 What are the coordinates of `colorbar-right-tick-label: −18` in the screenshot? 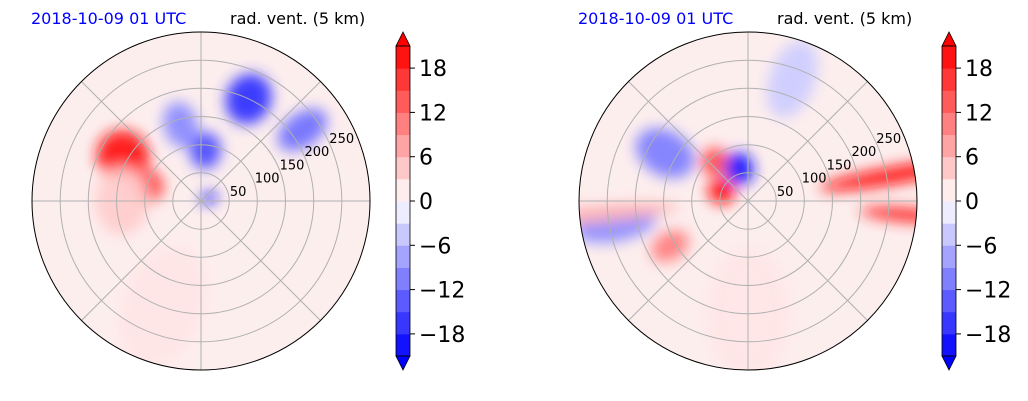 It's located at (988, 335).